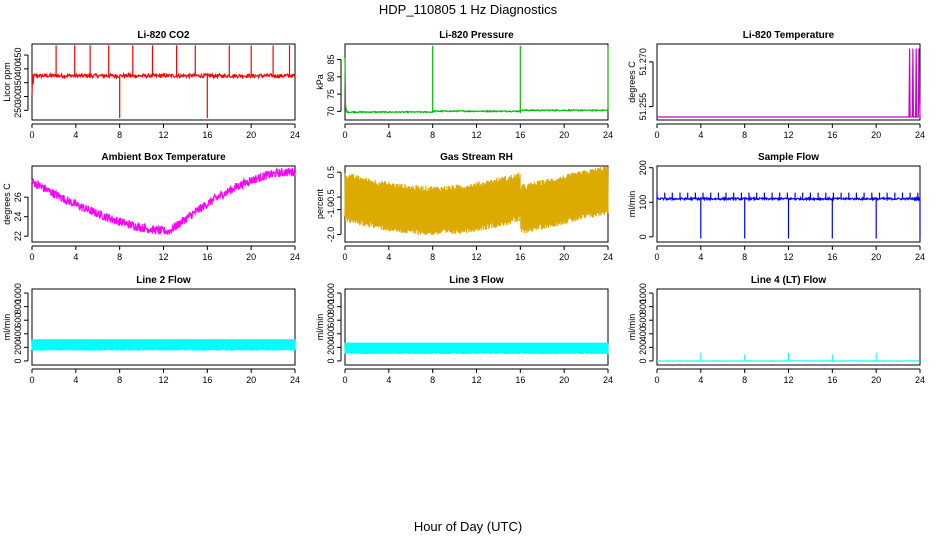 The image size is (936, 540). I want to click on line-4-lt-flow-xtick-1: 4, so click(700, 380).